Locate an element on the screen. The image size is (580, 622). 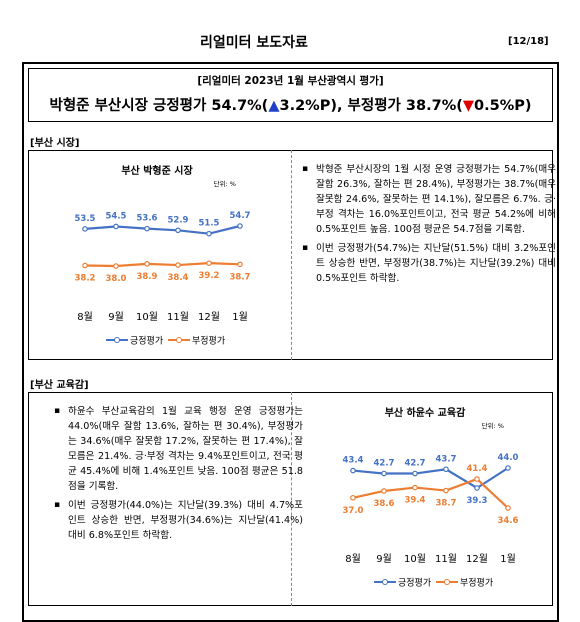
value-label: 53.5 is located at coordinates (85, 219).